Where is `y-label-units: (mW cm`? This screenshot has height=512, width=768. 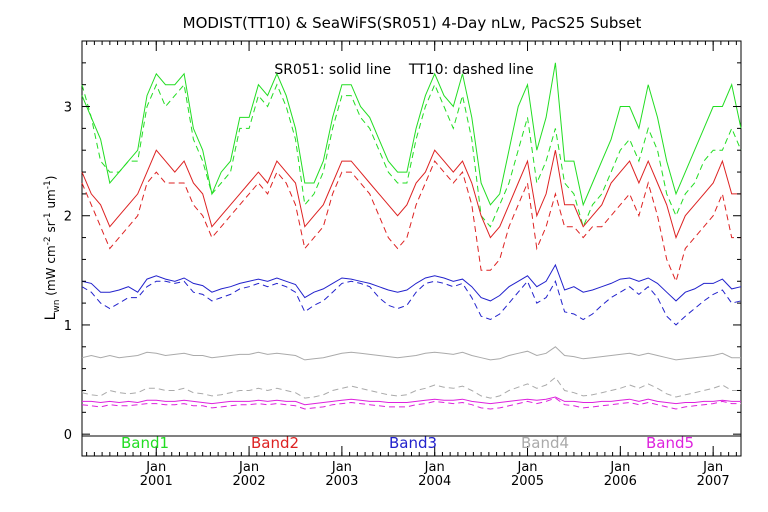
y-label-units: (mW cm is located at coordinates (51, 270).